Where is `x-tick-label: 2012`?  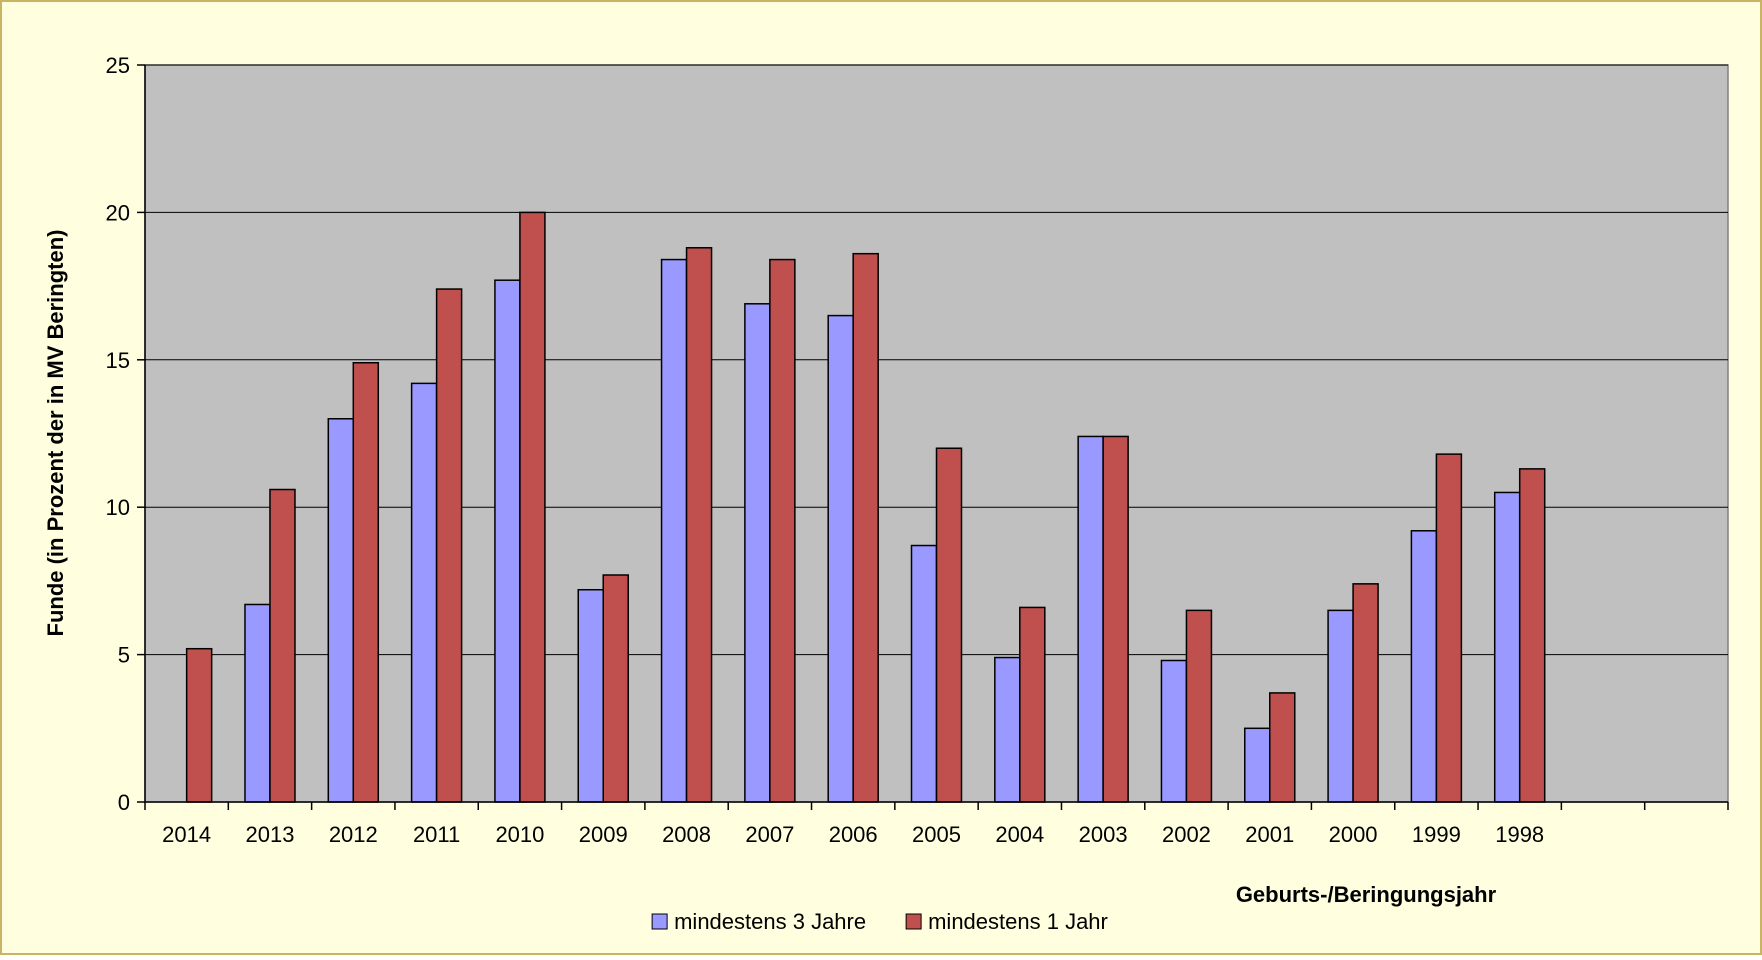
x-tick-label: 2012 is located at coordinates (353, 834).